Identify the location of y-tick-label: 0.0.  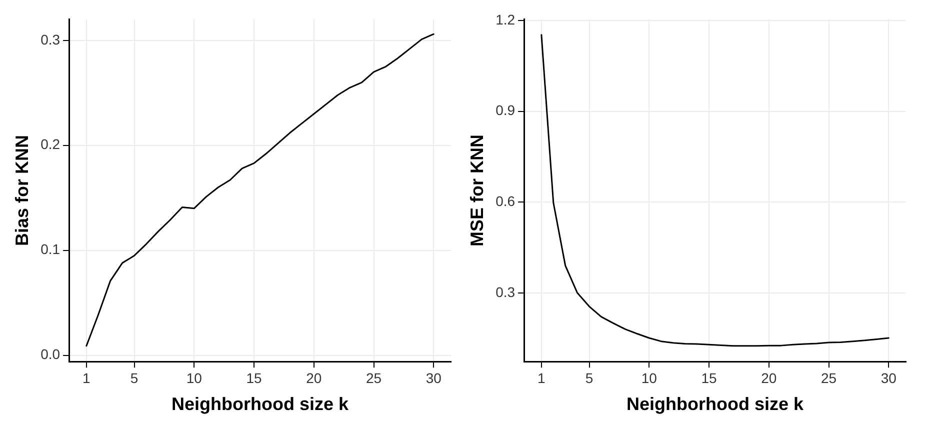
(50, 354).